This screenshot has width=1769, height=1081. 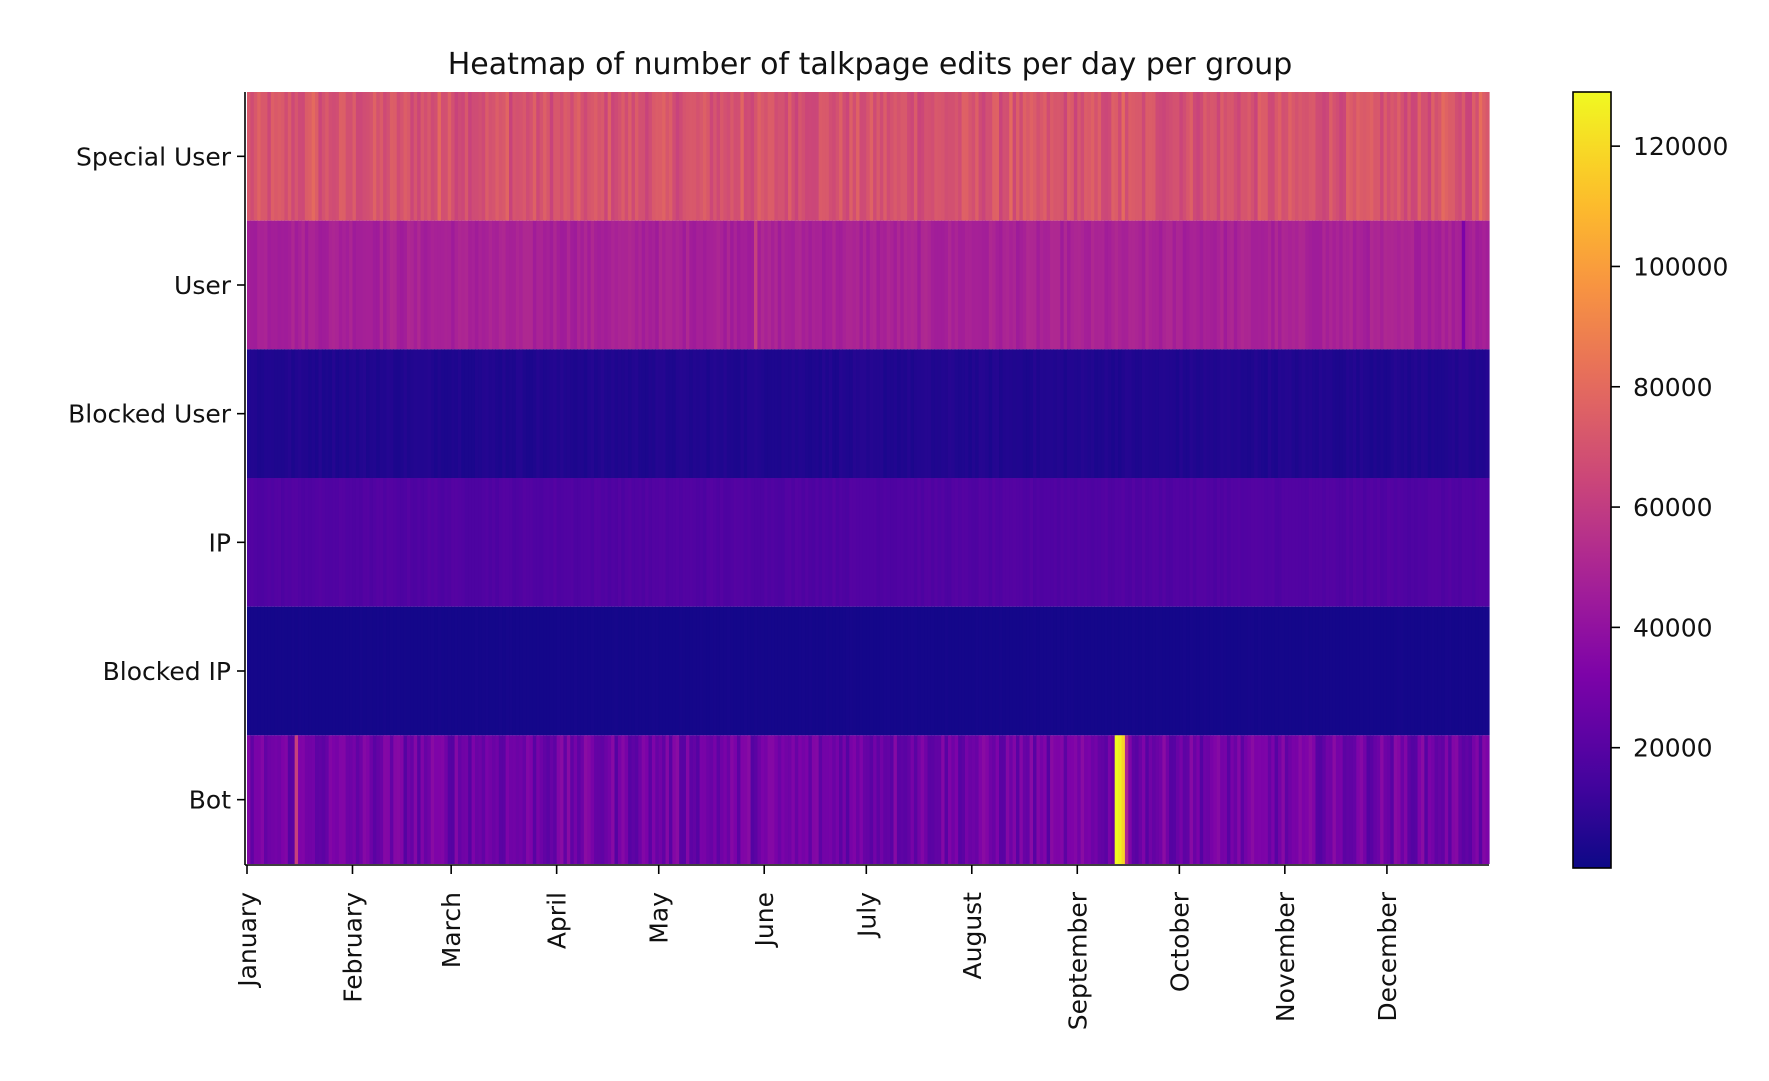 What do you see at coordinates (1673, 627) in the screenshot?
I see `colorbar-tick-label: 40000` at bounding box center [1673, 627].